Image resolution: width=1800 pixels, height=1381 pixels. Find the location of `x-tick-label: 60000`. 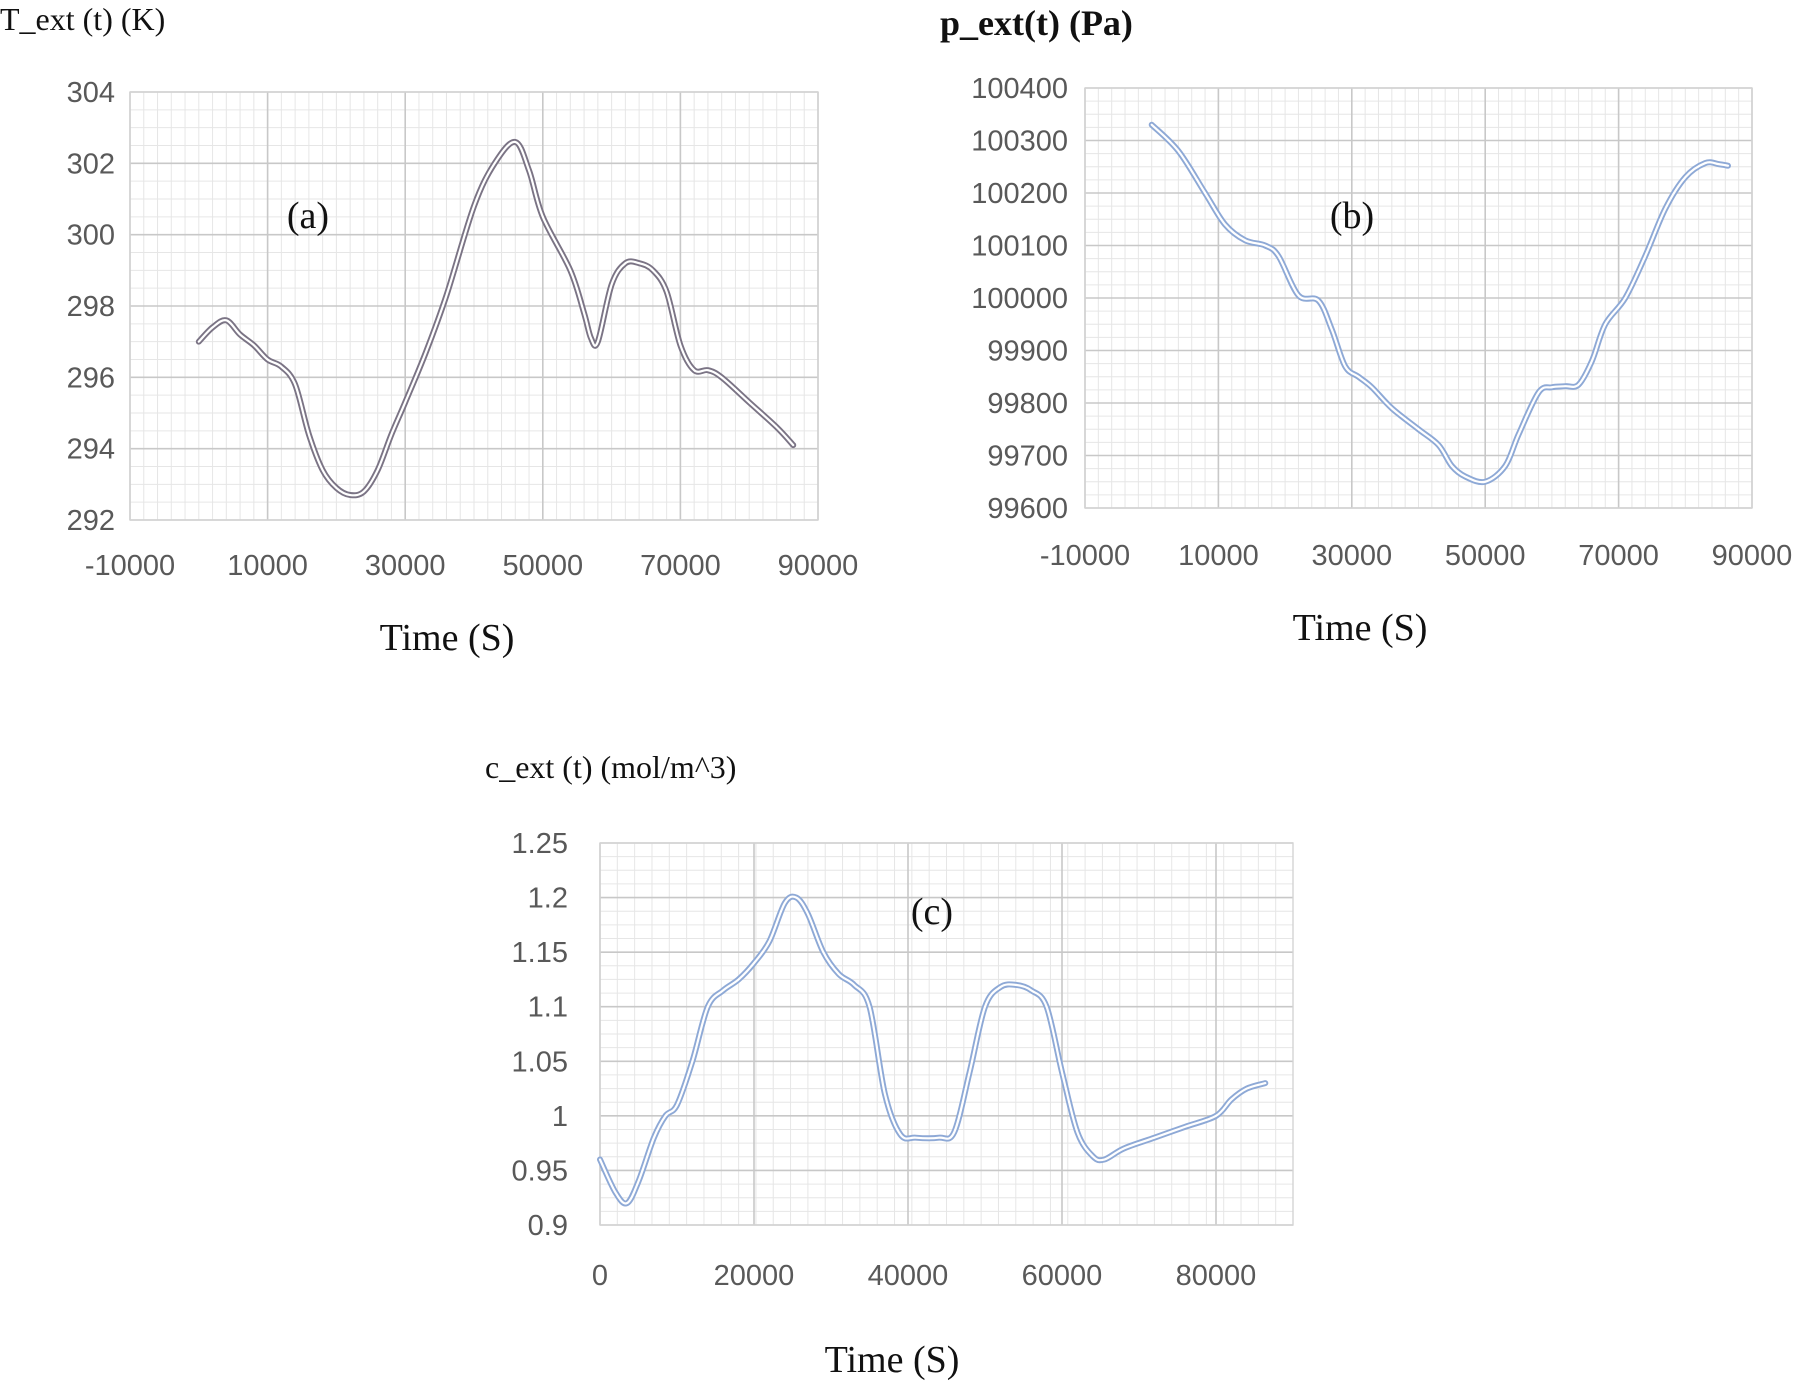

x-tick-label: 60000 is located at coordinates (1062, 1276).